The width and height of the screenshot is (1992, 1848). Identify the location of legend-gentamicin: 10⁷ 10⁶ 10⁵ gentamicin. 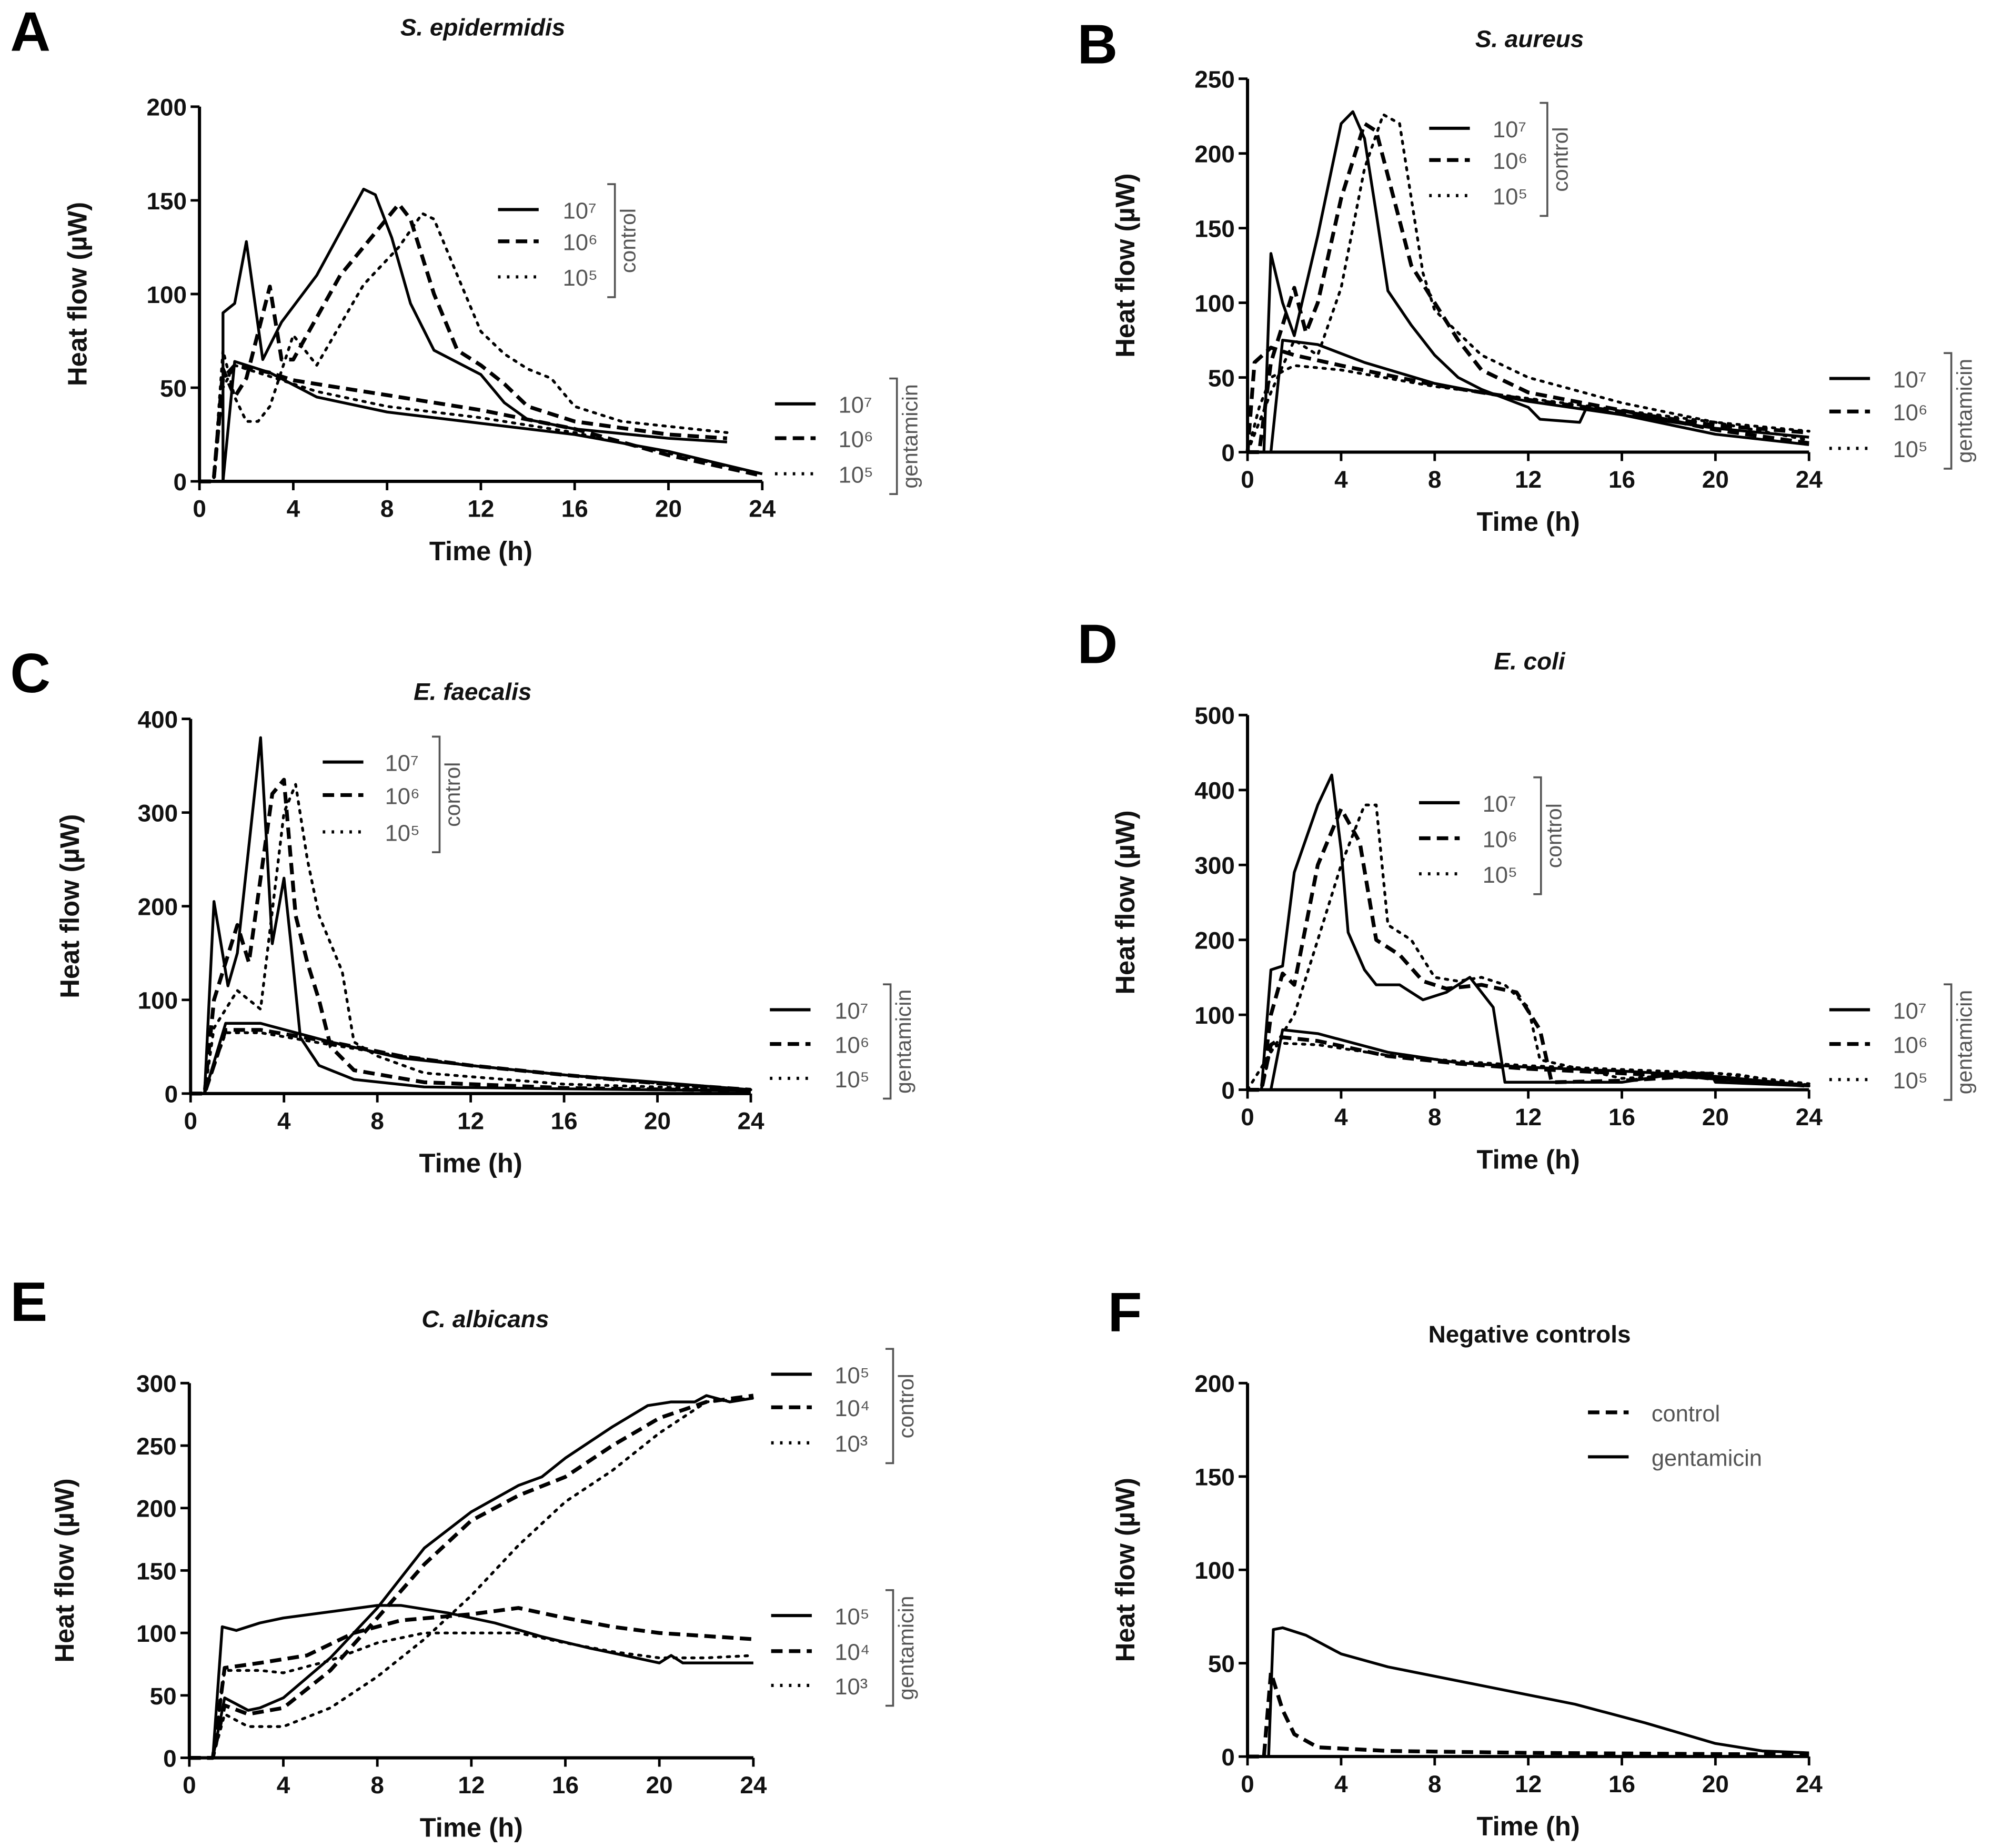
(848, 437).